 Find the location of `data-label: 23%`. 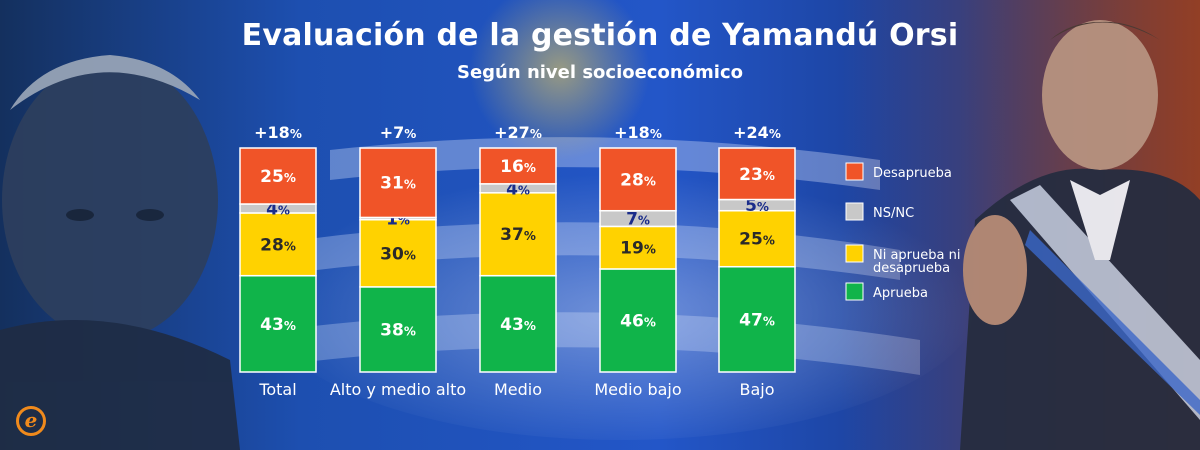

data-label: 23% is located at coordinates (757, 175).